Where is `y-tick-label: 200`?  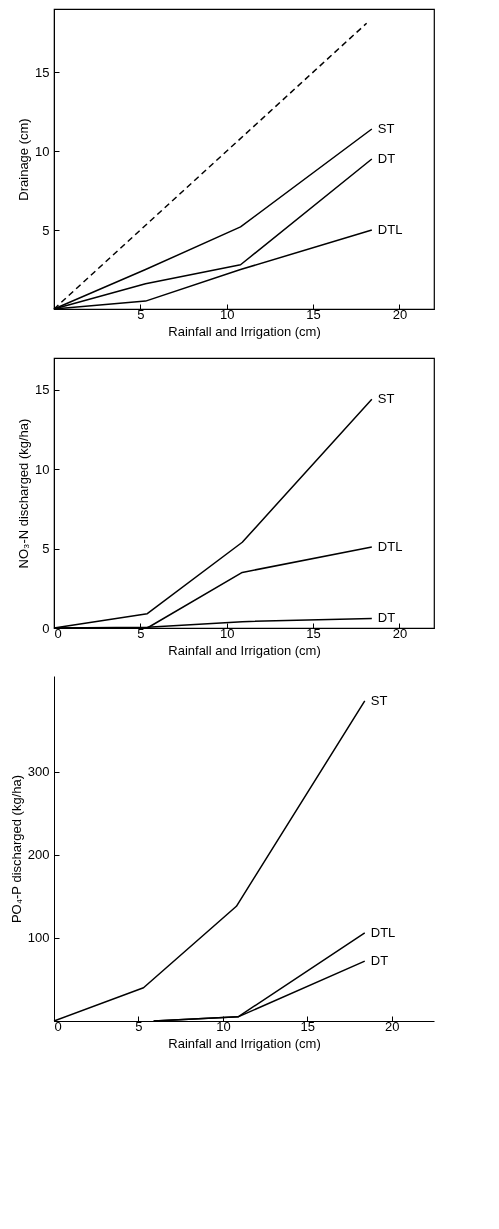 y-tick-label: 200 is located at coordinates (38, 855).